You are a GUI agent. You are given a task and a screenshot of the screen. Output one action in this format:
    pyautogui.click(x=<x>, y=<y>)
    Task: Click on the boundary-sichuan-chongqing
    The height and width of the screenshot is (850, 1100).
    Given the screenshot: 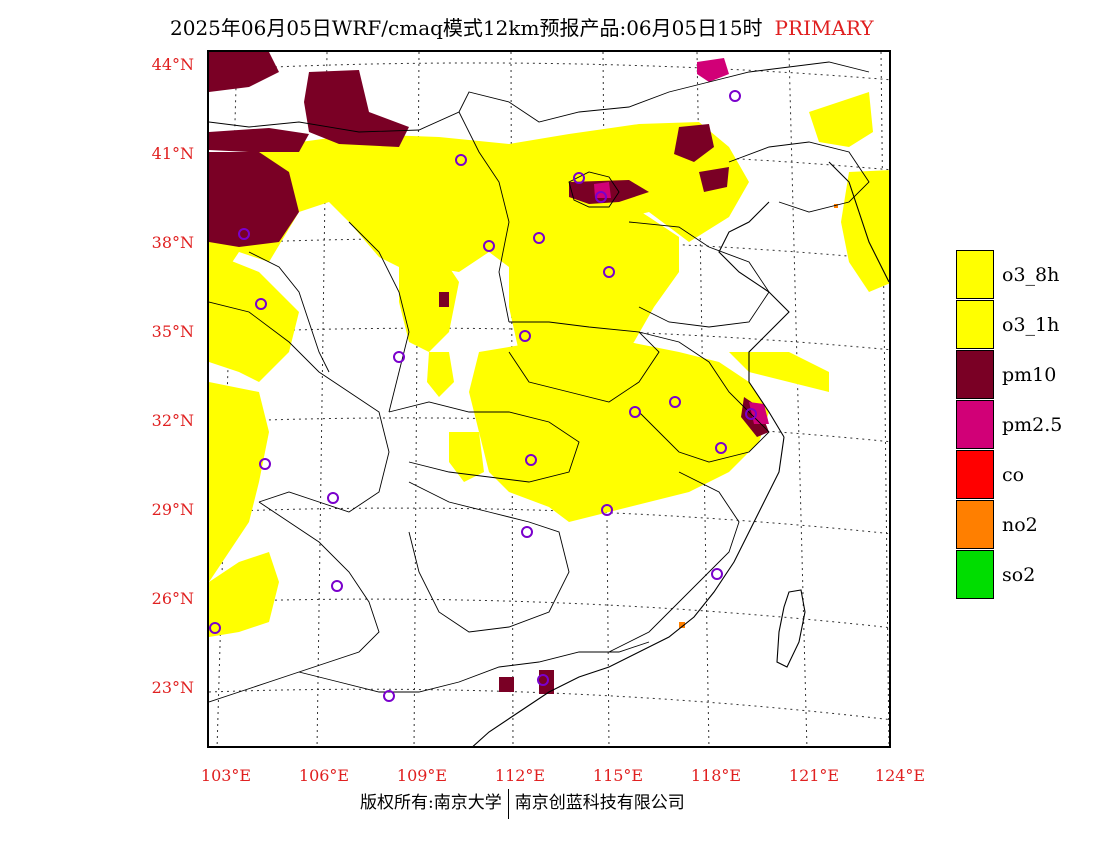 What is the action you would take?
    pyautogui.click(x=299, y=407)
    